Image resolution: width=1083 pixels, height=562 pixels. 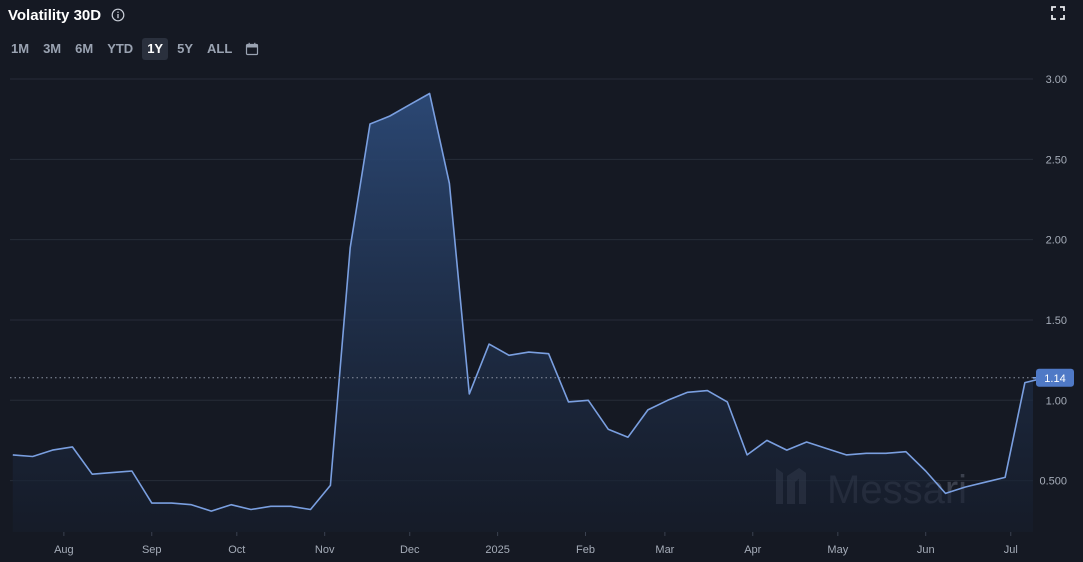 What do you see at coordinates (236, 550) in the screenshot?
I see `x-tick-label: Oct` at bounding box center [236, 550].